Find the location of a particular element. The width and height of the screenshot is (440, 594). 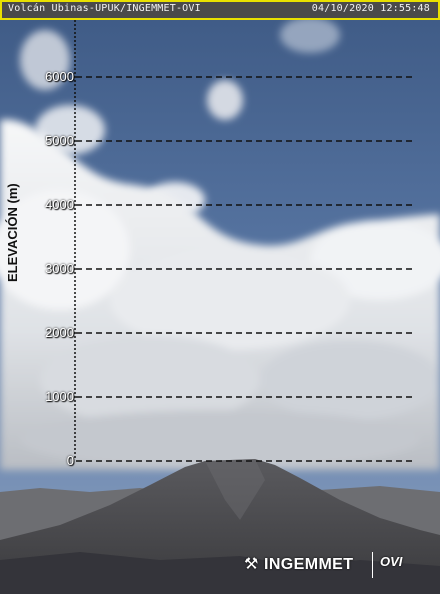

tick-label-2000: 2000 is located at coordinates (59, 332).